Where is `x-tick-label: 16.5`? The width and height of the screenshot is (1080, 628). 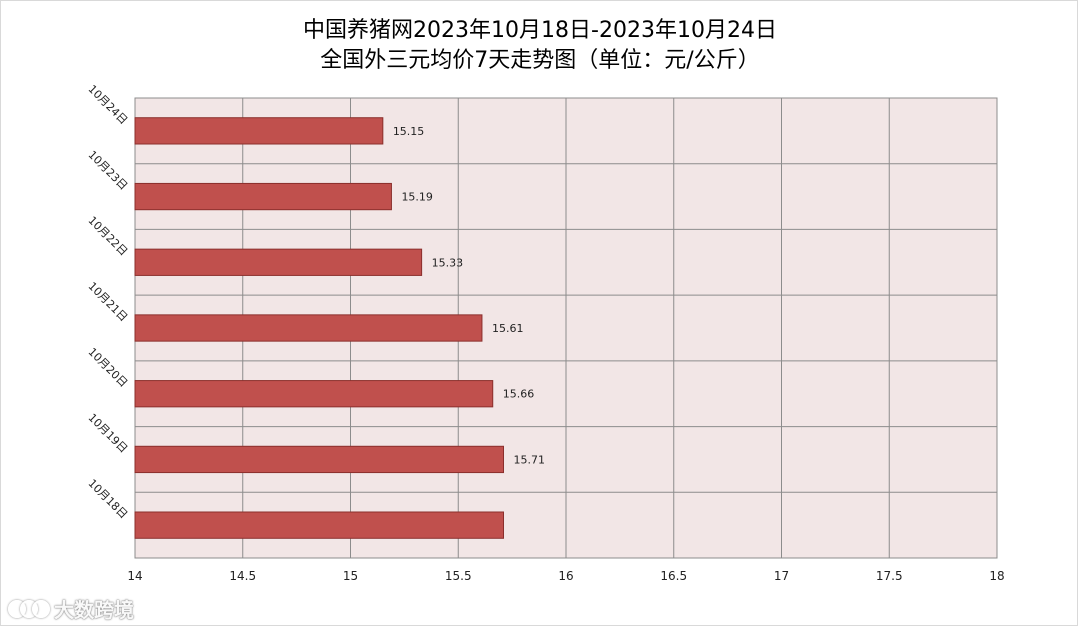 x-tick-label: 16.5 is located at coordinates (673, 576).